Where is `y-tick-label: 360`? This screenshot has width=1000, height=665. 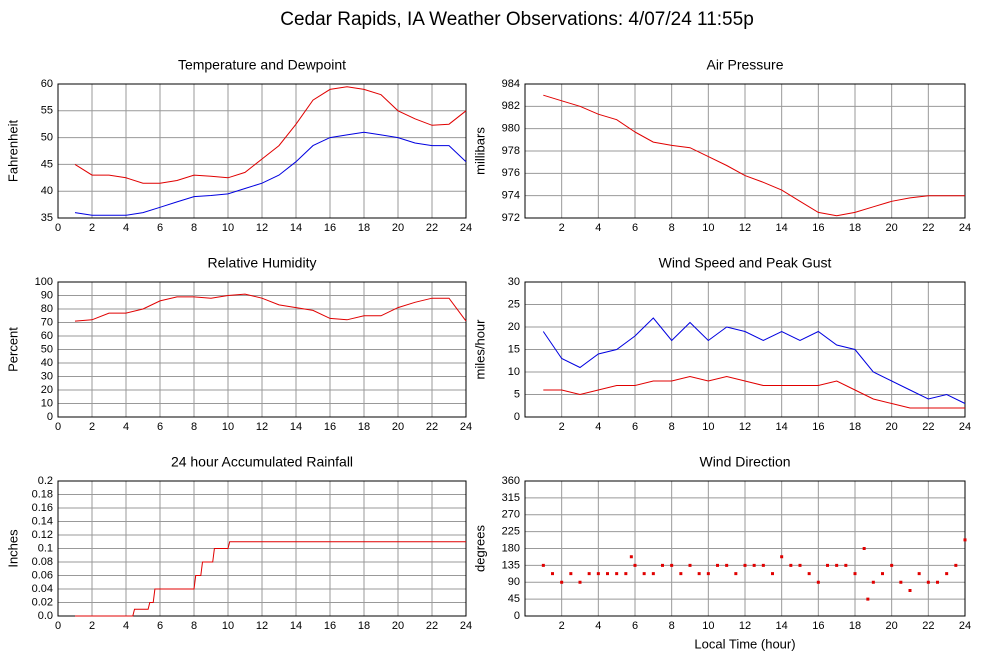 y-tick-label: 360 is located at coordinates (511, 481).